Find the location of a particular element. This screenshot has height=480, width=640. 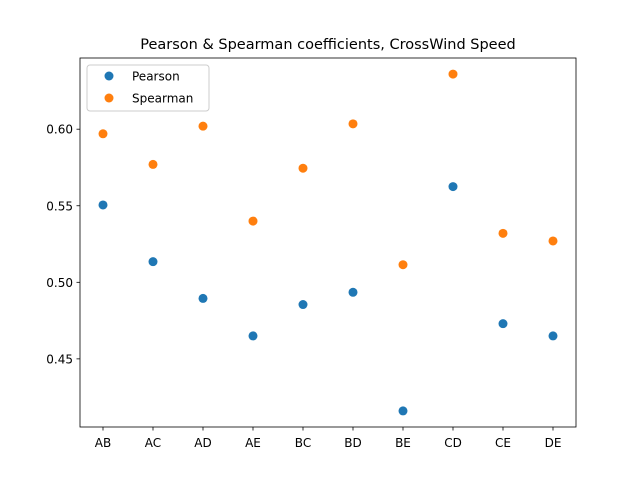

legend: Pearson Spearman is located at coordinates (148, 88).